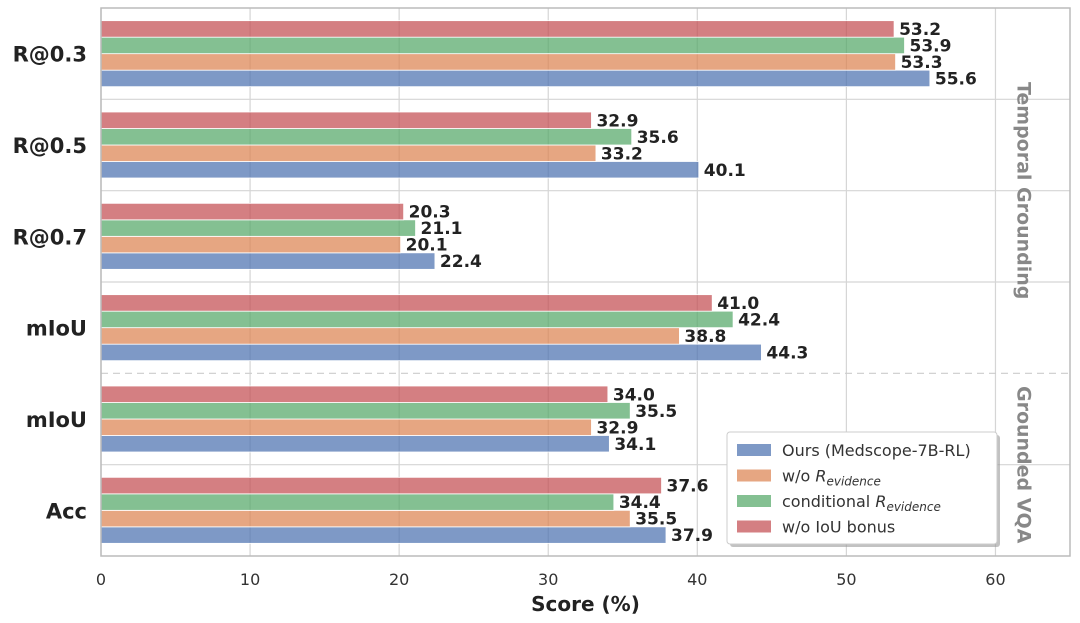 The height and width of the screenshot is (623, 1080). Describe the element at coordinates (846, 579) in the screenshot. I see `x-tick-label: 50` at that location.